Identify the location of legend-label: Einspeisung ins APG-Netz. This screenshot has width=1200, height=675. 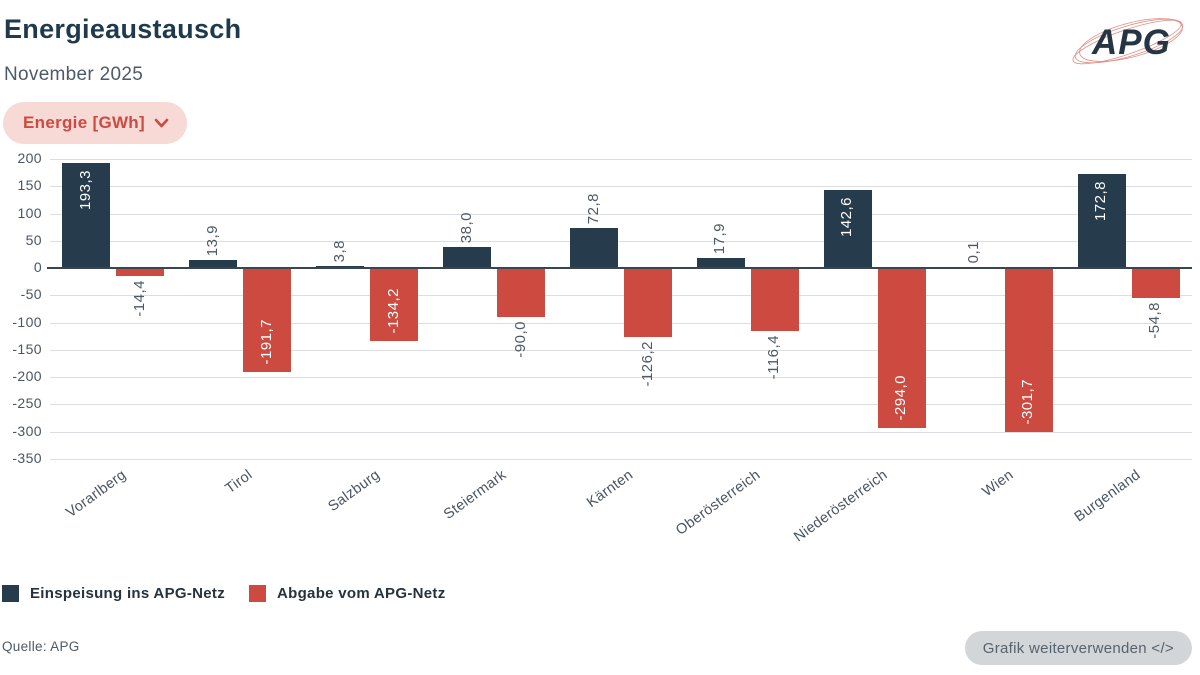
(127, 593).